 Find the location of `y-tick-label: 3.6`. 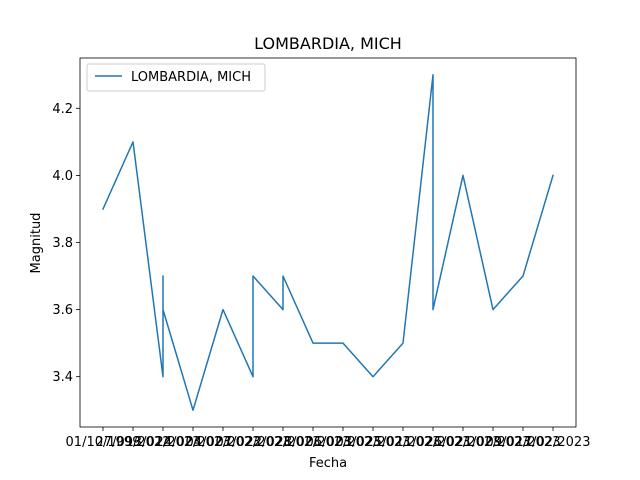

y-tick-label: 3.6 is located at coordinates (62, 310).